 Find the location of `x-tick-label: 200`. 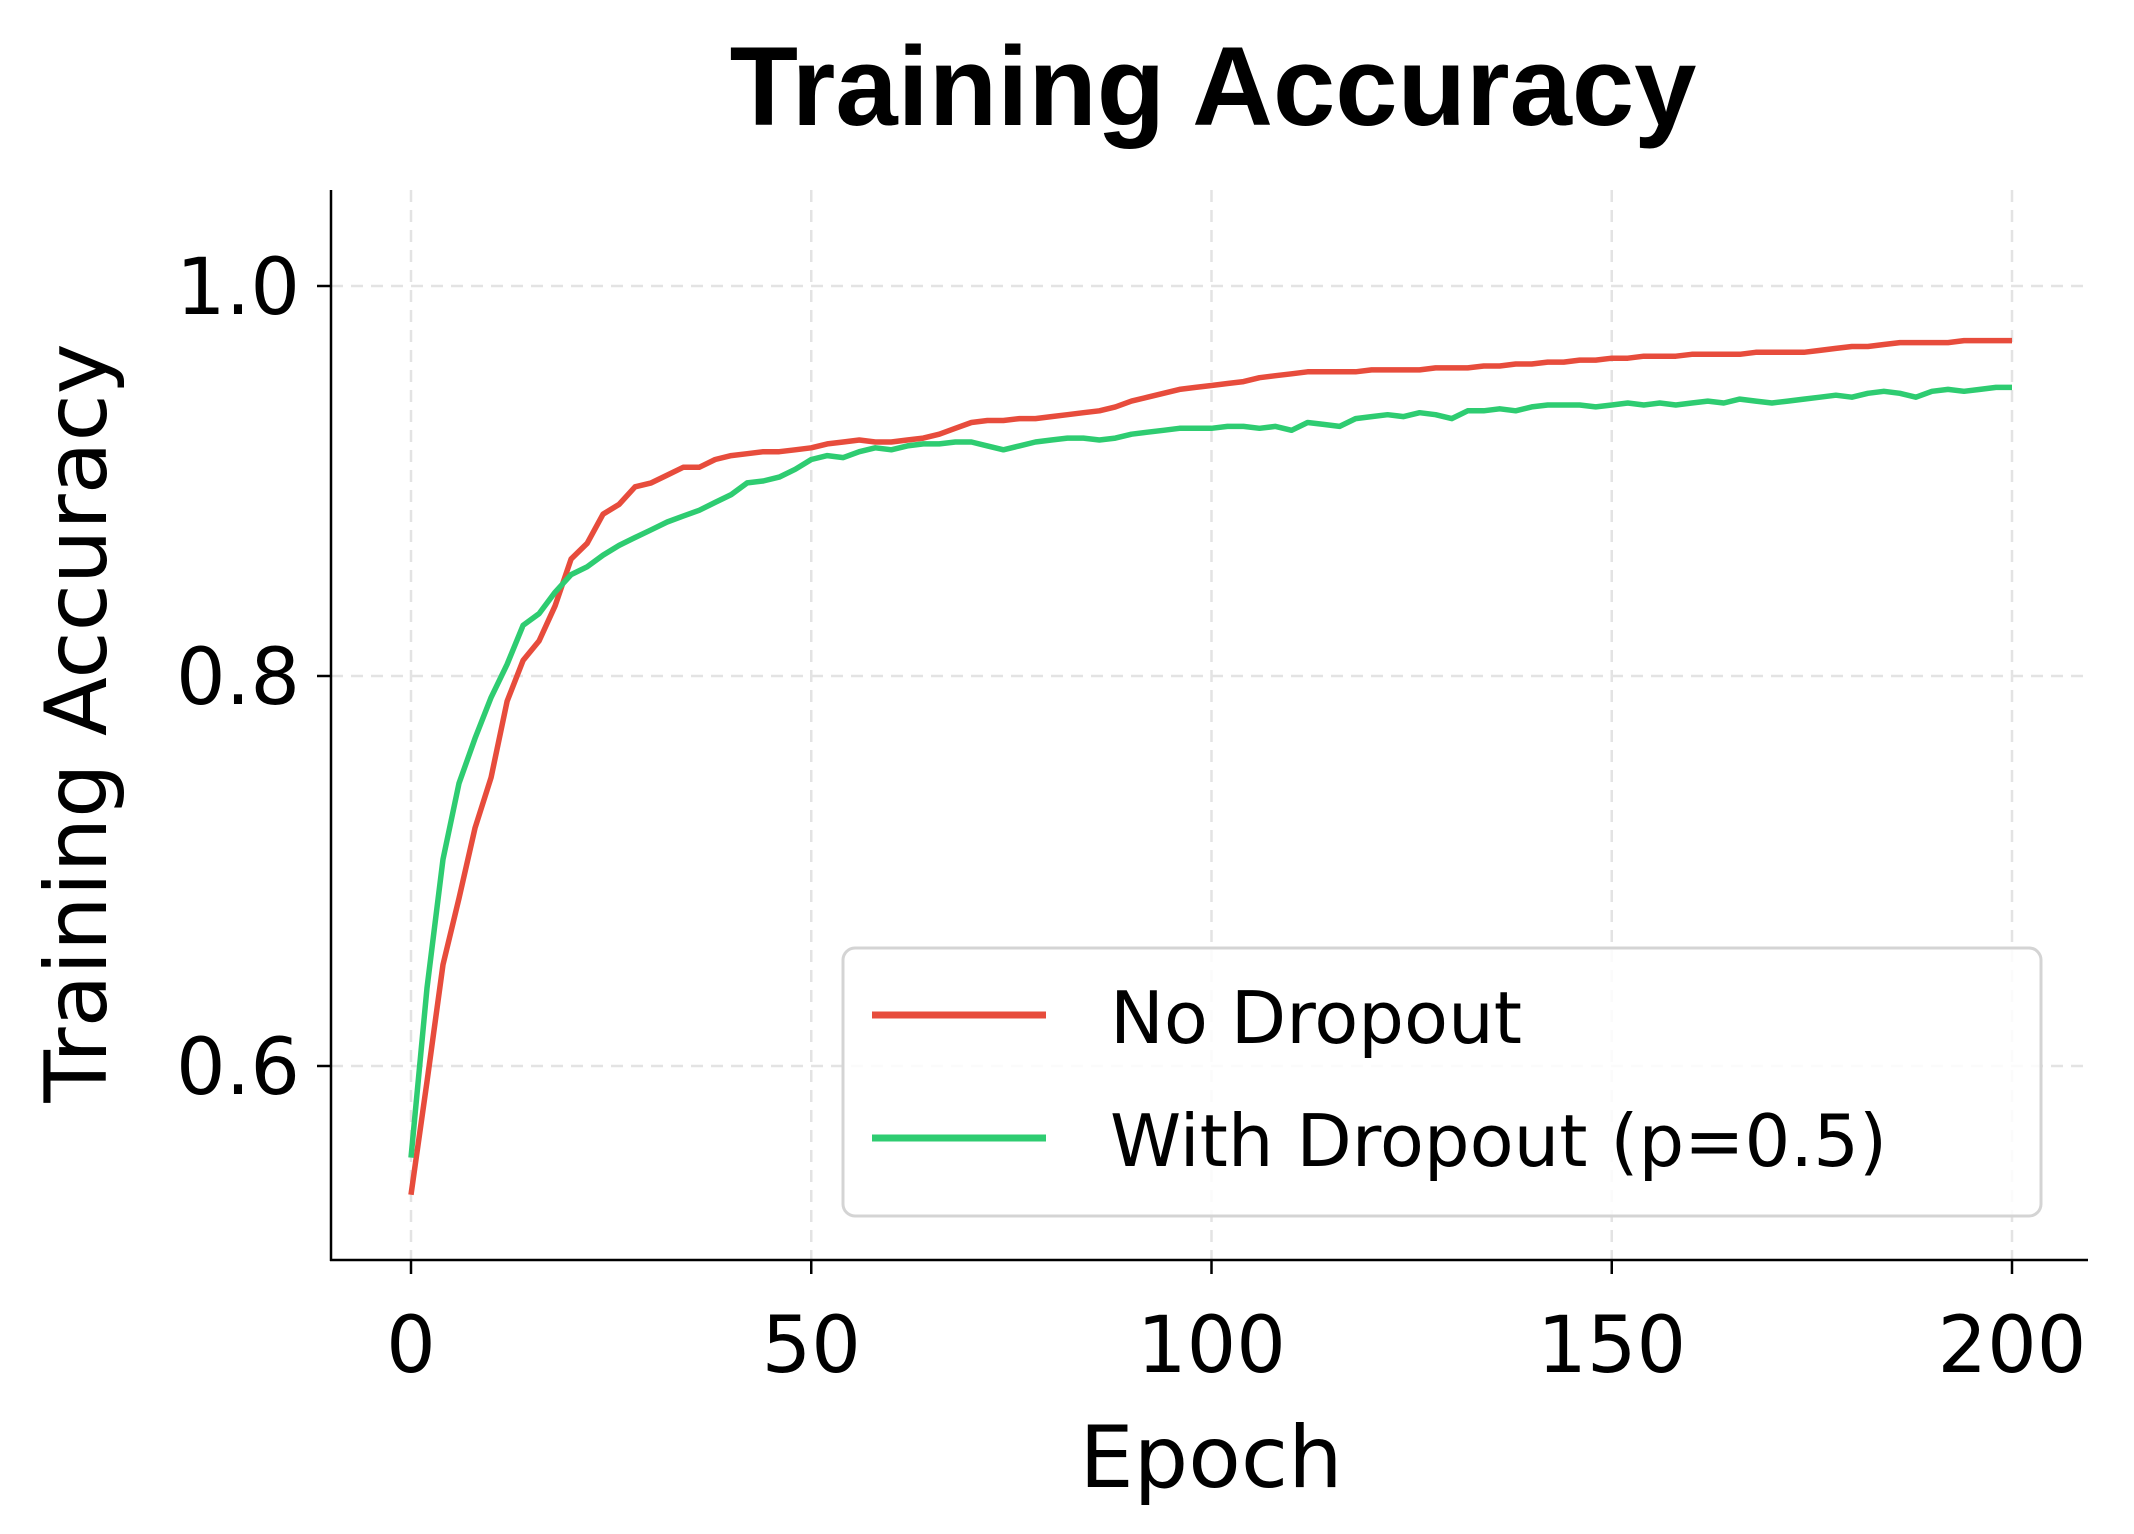

x-tick-label: 200 is located at coordinates (2012, 1346).